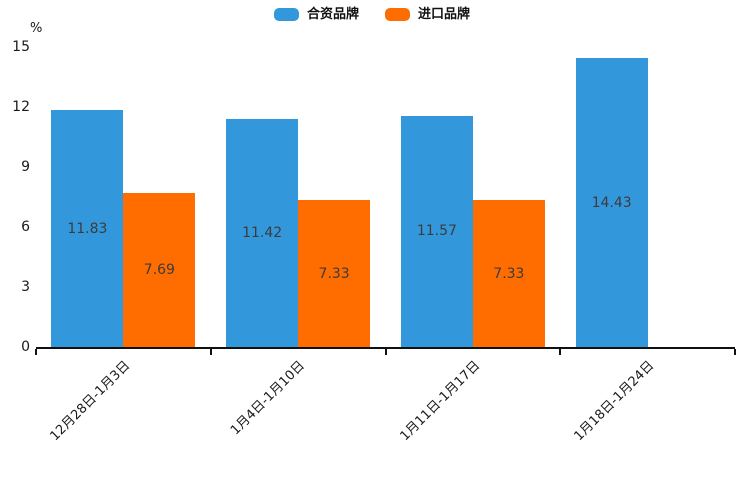 This screenshot has height=496, width=744. I want to click on x-category-label: 1月4日-1月10日, so click(268, 398).